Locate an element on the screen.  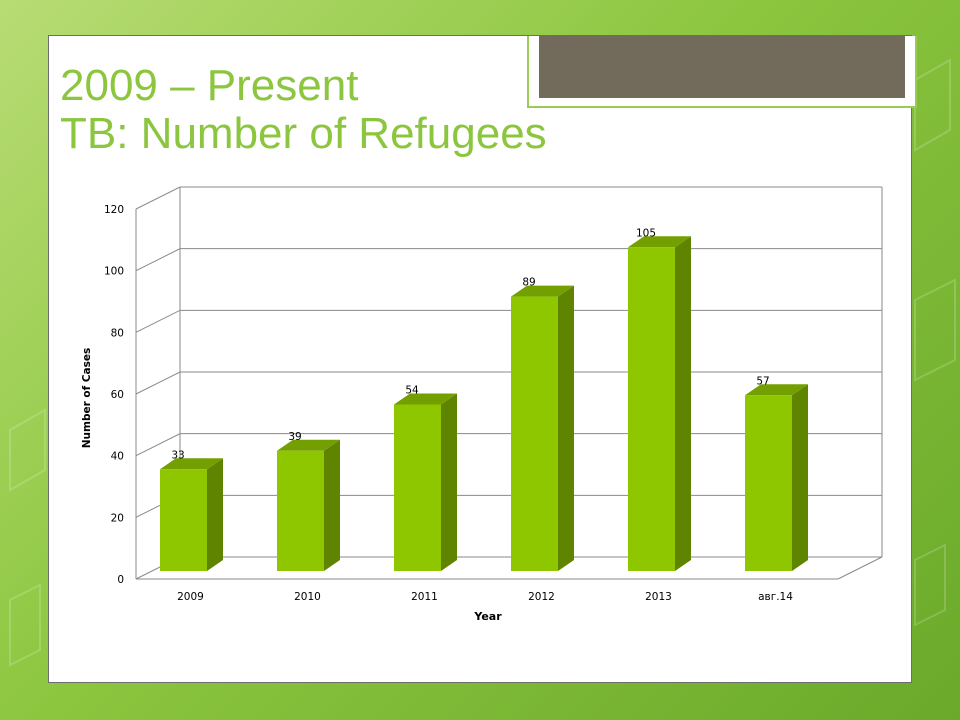
data-label: 33 is located at coordinates (177, 455).